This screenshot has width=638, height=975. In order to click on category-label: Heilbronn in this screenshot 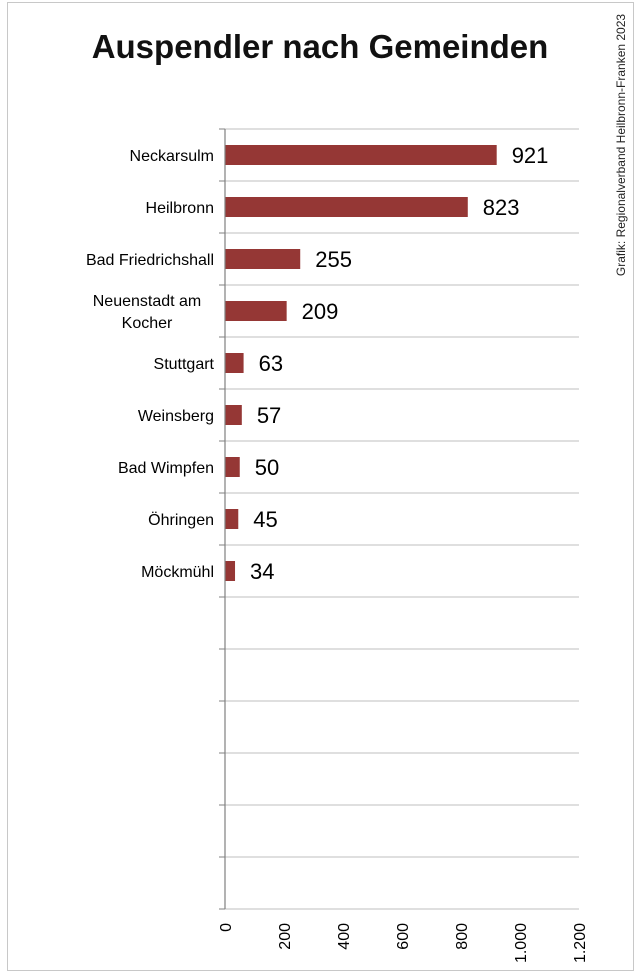, I will do `click(180, 208)`.